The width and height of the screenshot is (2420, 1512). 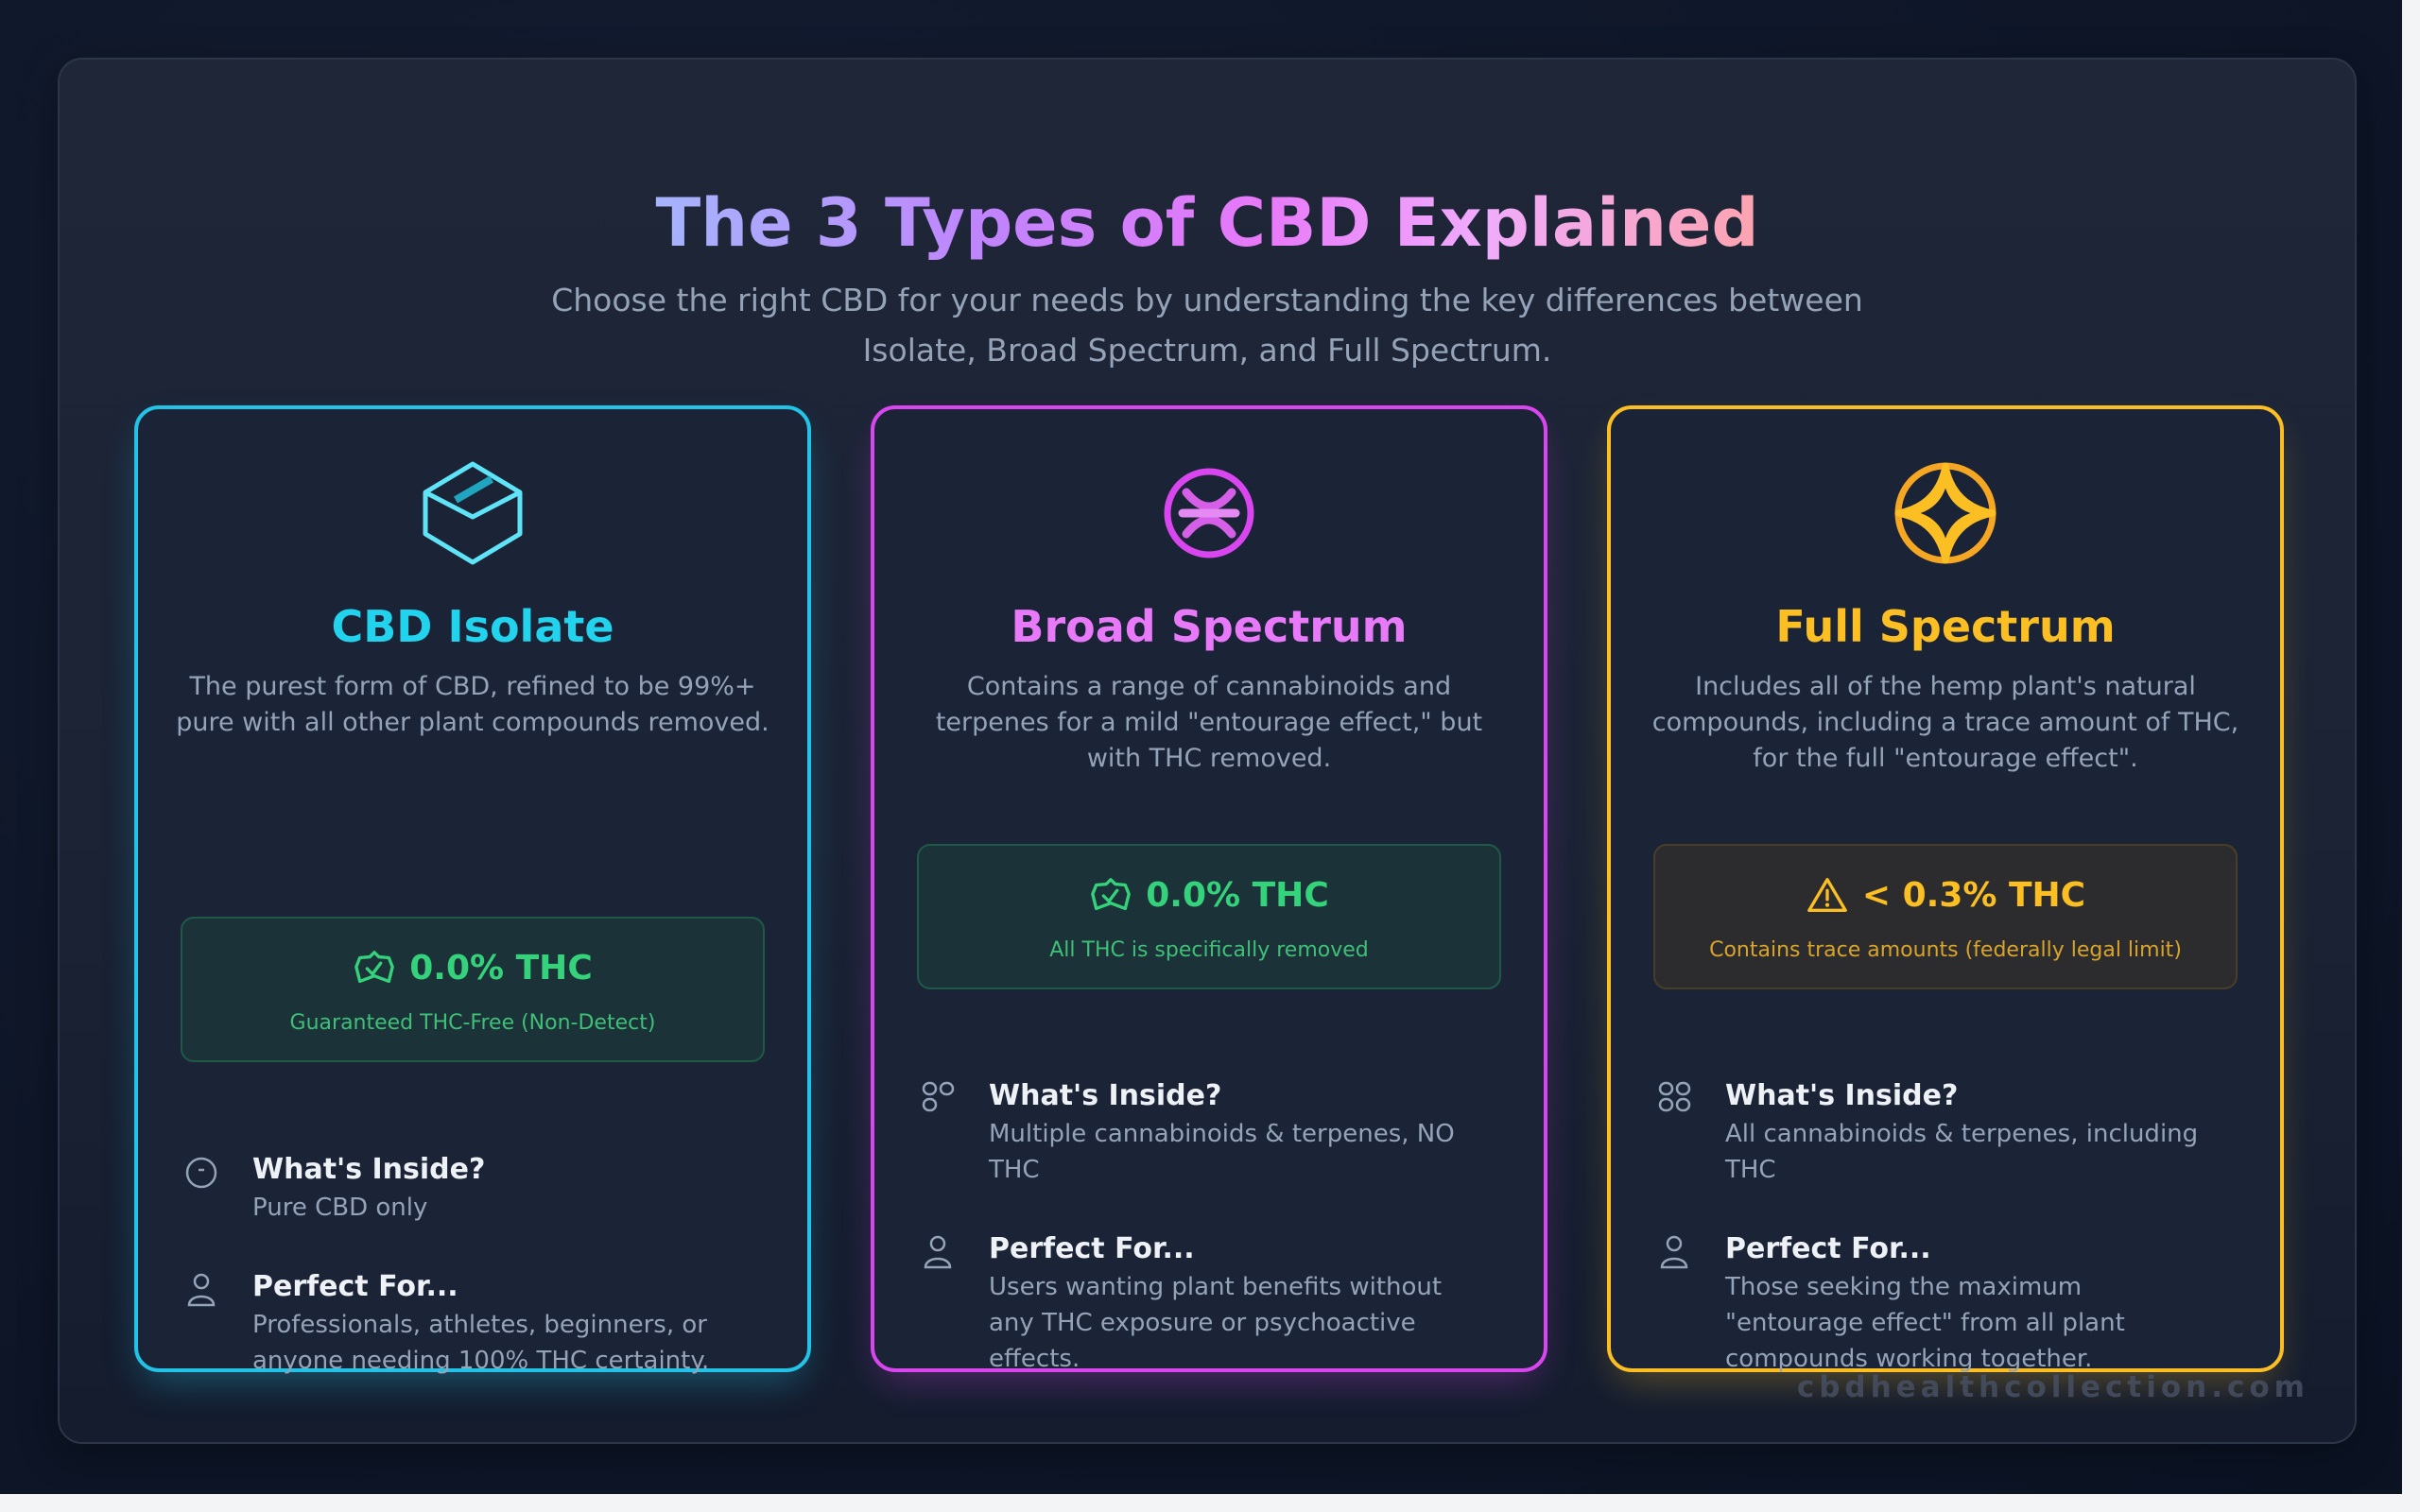 What do you see at coordinates (1209, 950) in the screenshot?
I see `thc-note: All THC is specifically removed` at bounding box center [1209, 950].